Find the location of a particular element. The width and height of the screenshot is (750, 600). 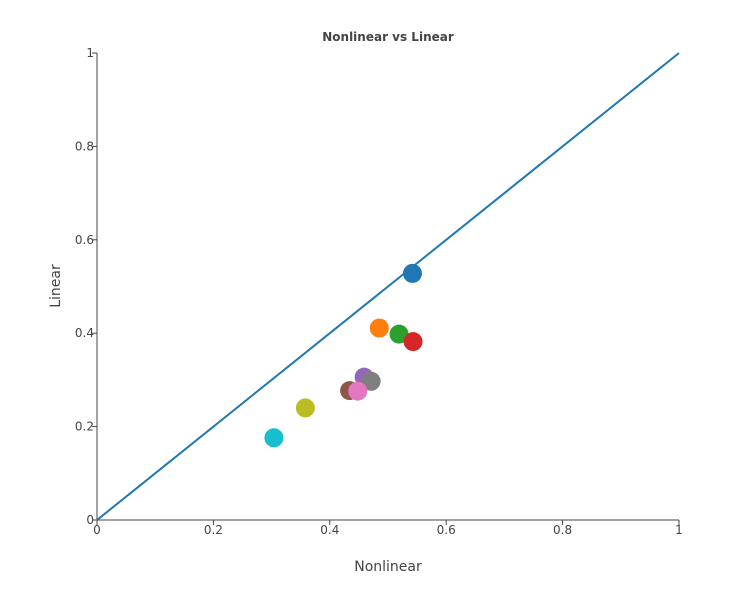

x-tick-label: 0.8 is located at coordinates (562, 530).